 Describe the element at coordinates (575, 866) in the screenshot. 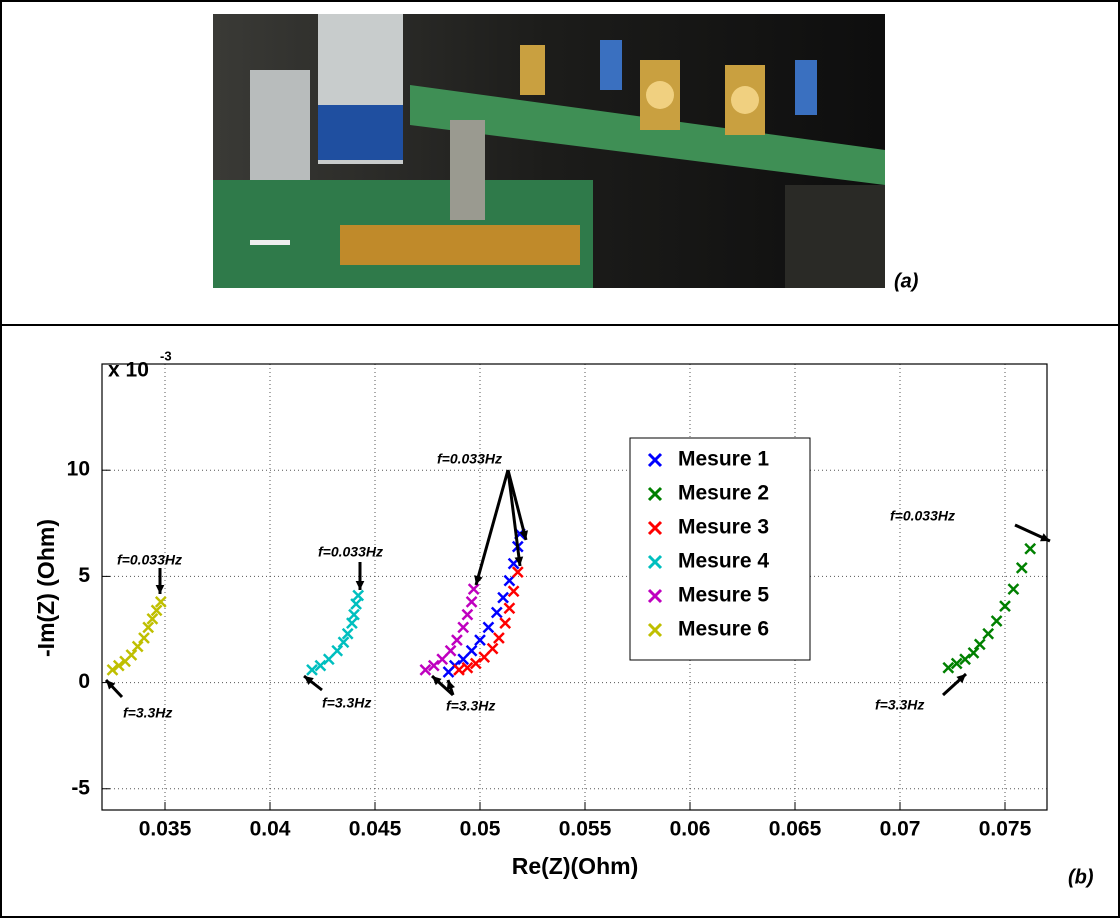

I see `x-axis-label: Re(Z)(Ohm)` at that location.